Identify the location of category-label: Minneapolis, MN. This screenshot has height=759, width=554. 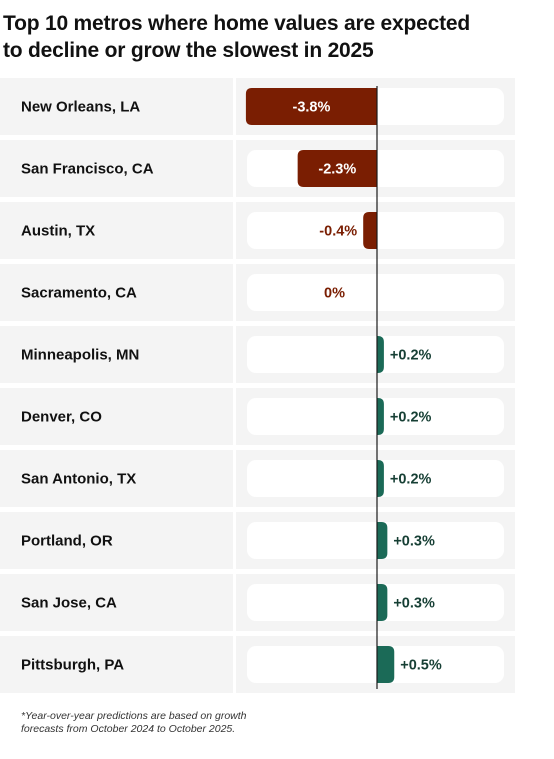
(80, 355).